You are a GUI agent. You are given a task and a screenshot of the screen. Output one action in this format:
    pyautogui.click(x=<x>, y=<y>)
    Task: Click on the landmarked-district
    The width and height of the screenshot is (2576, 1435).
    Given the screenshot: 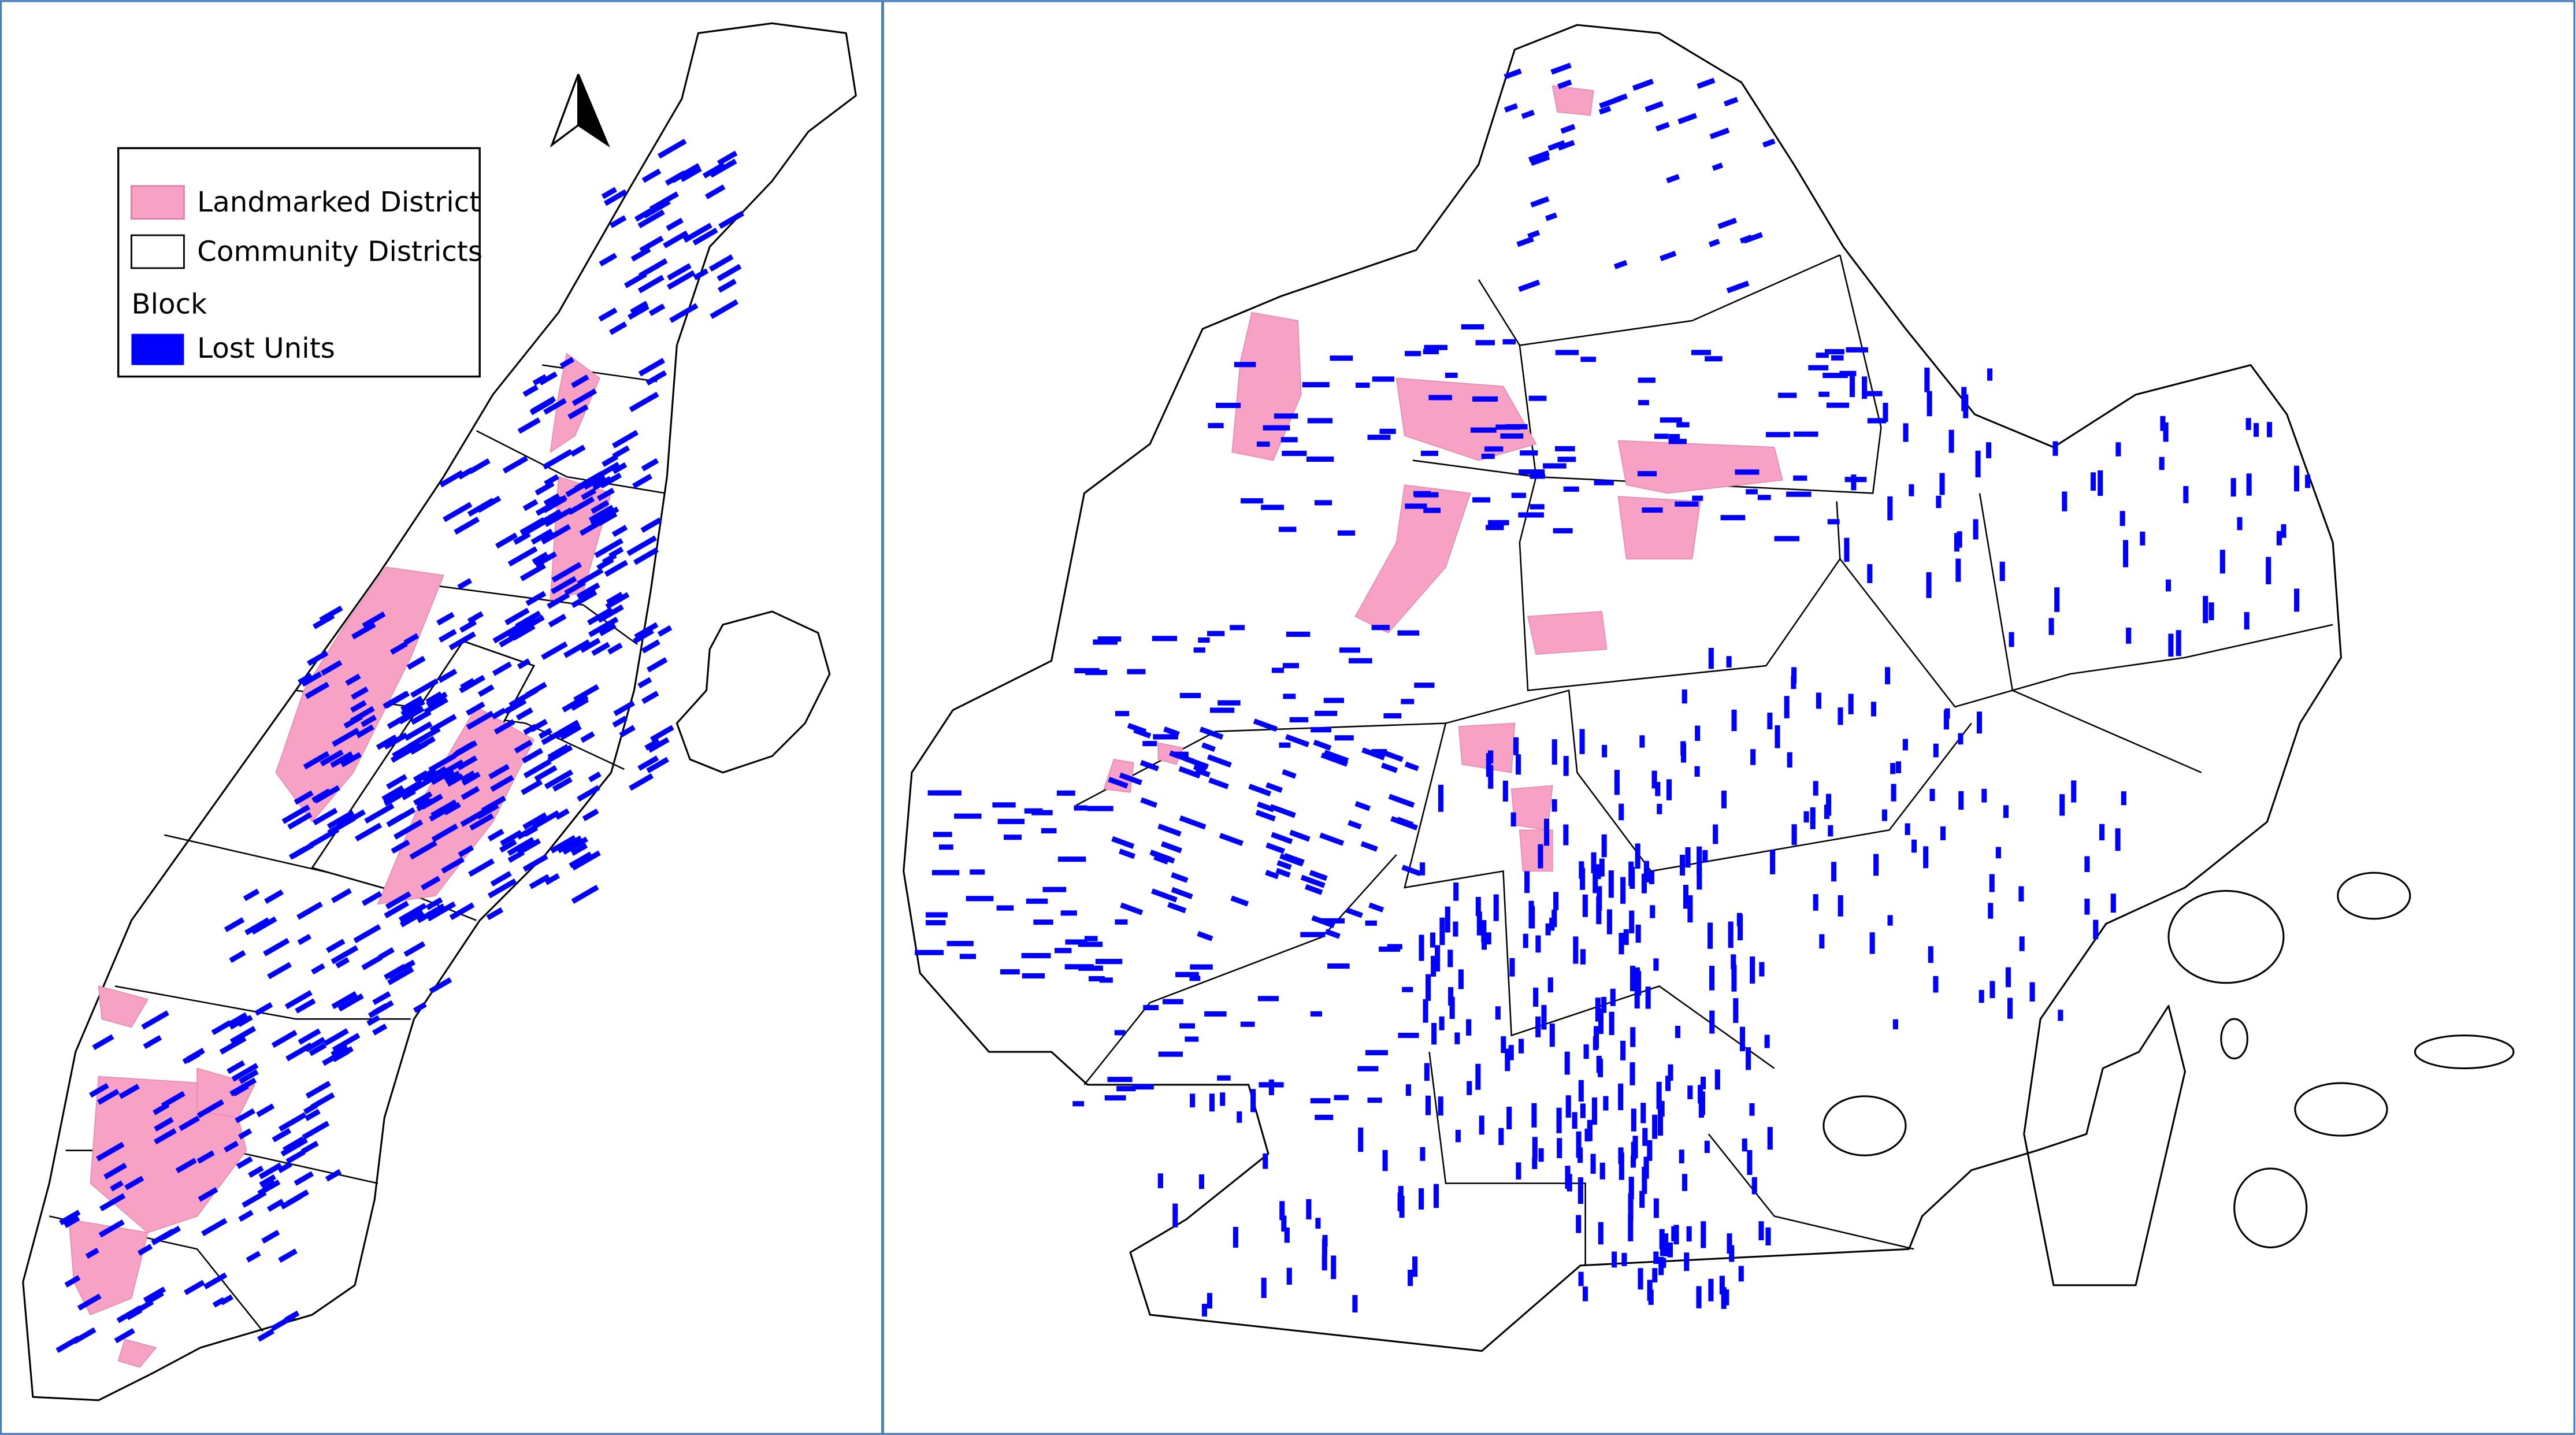 What is the action you would take?
    pyautogui.click(x=1573, y=100)
    